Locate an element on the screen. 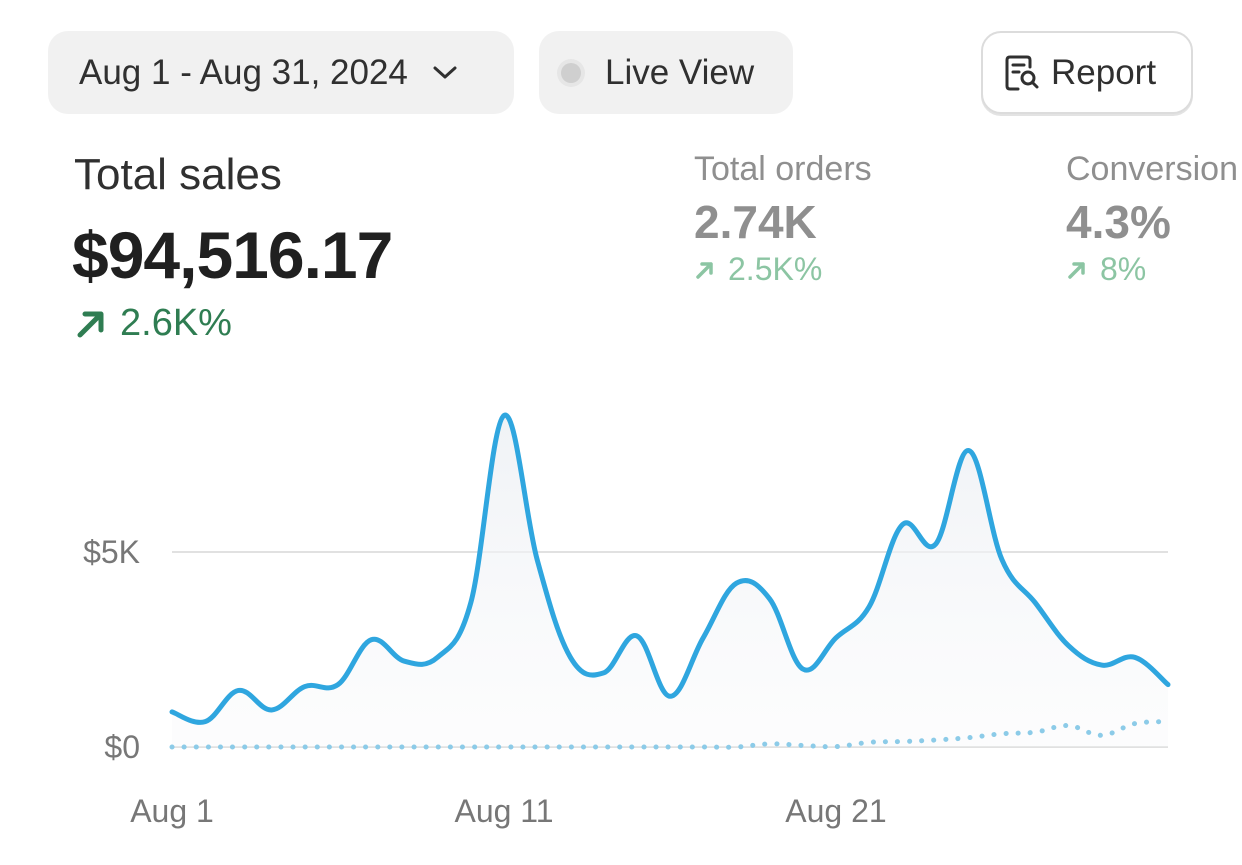  live-view-button: Live View is located at coordinates (666, 72).